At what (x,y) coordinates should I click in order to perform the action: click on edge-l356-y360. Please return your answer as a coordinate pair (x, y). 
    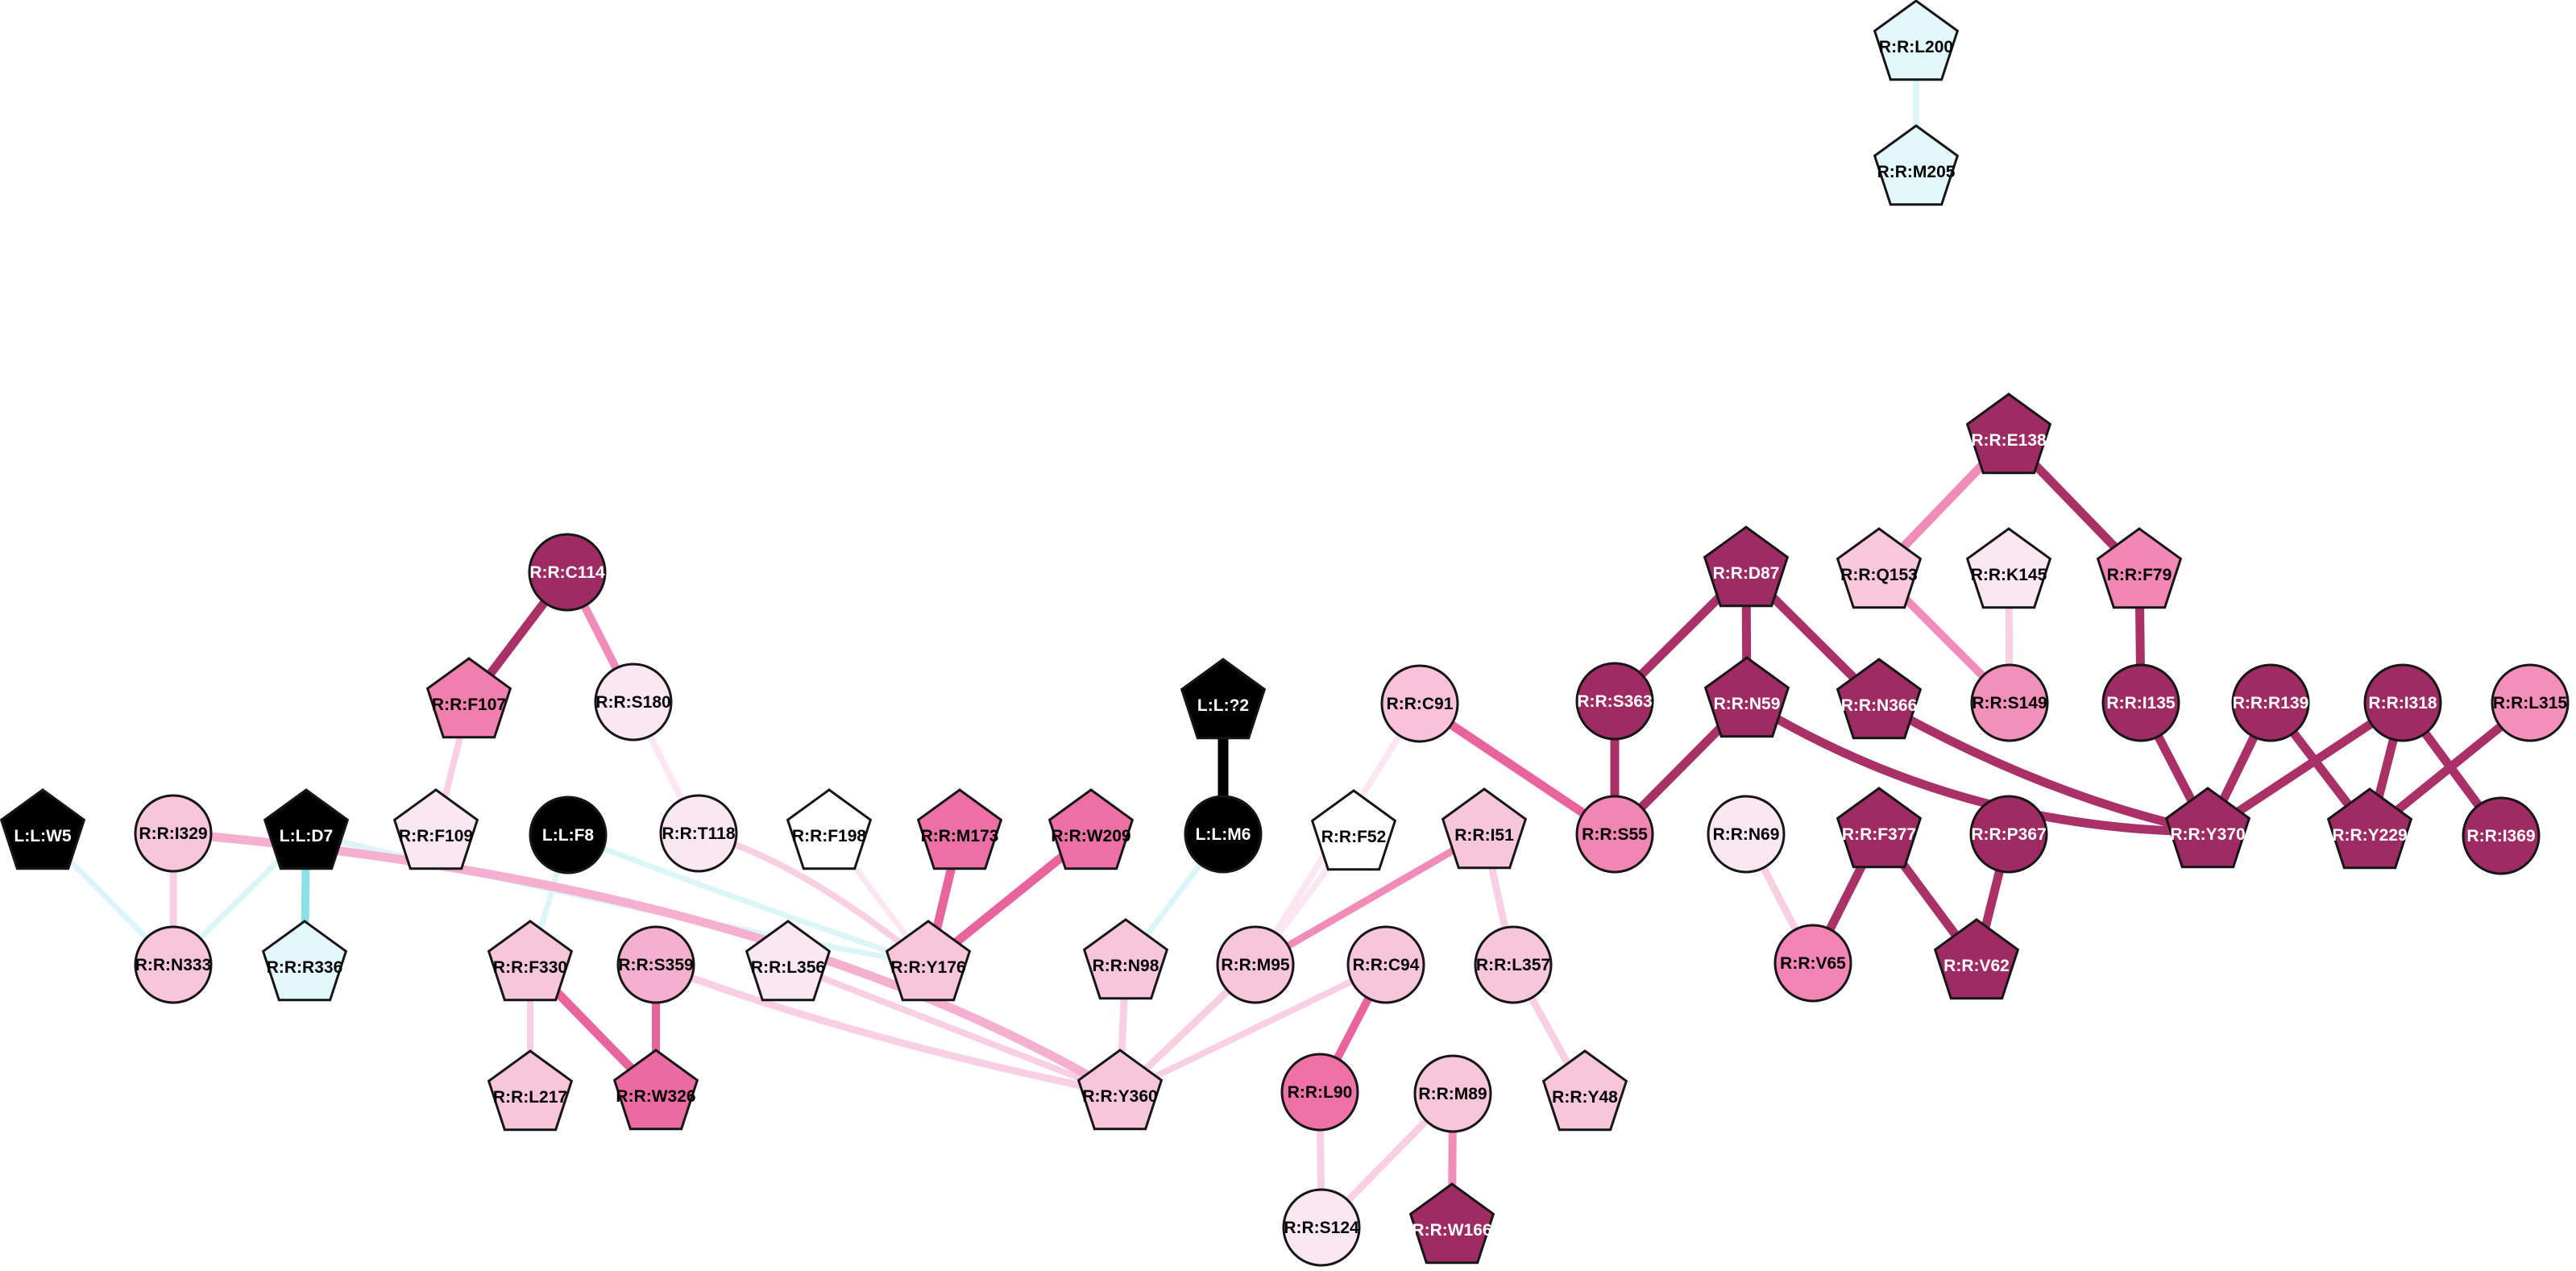
    Looking at the image, I should click on (954, 1029).